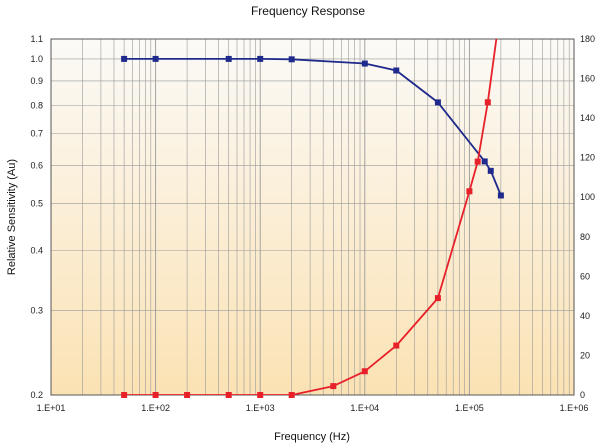  Describe the element at coordinates (36, 250) in the screenshot. I see `y-left-tick-label: 0.4` at that location.